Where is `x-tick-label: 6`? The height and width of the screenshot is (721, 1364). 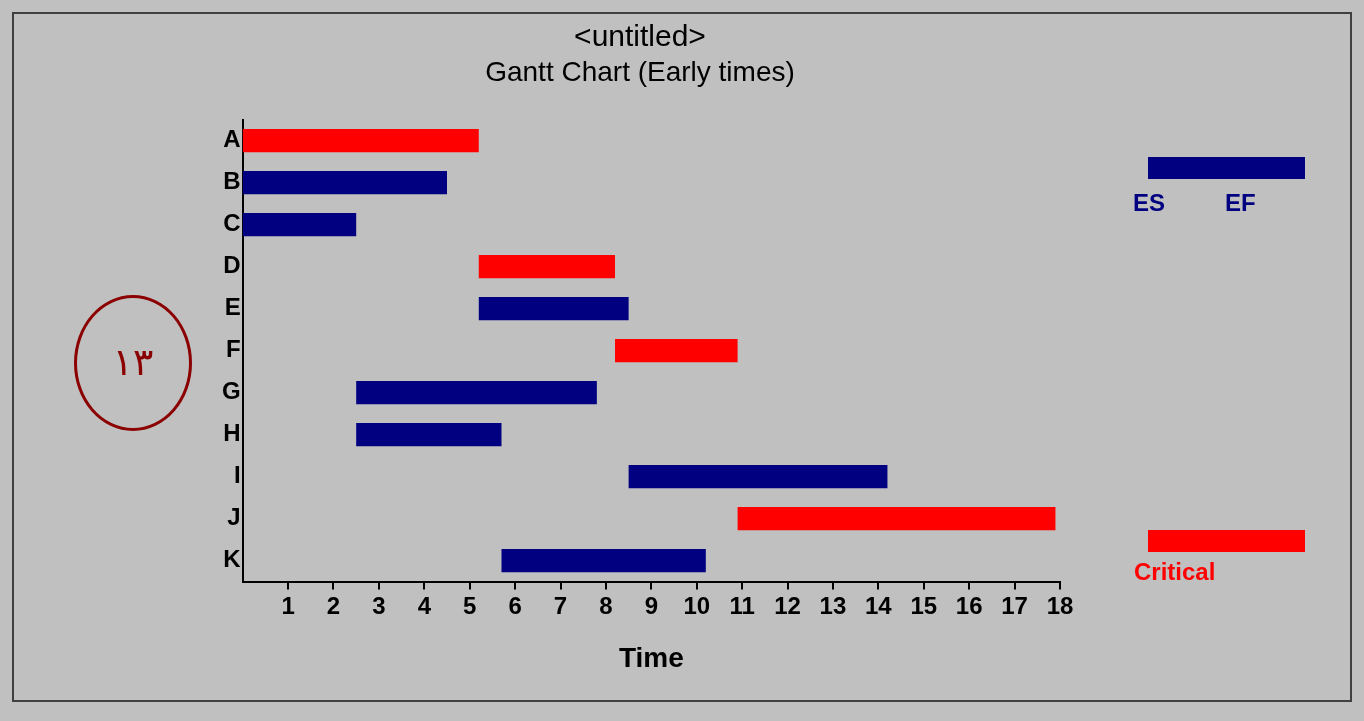 x-tick-label: 6 is located at coordinates (515, 605).